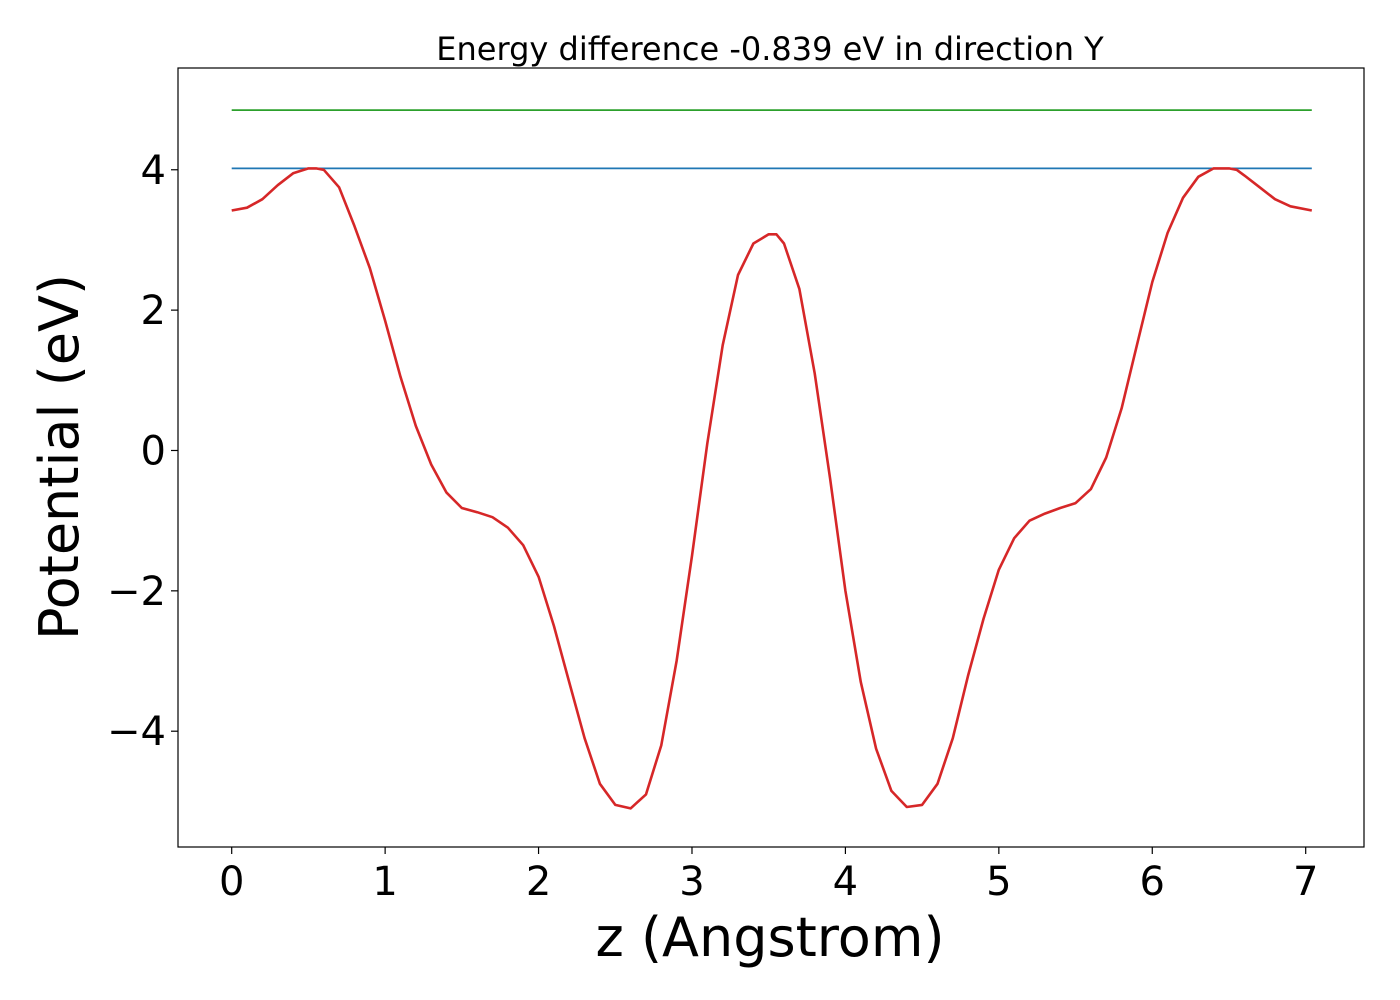 The image size is (1400, 1000). What do you see at coordinates (1152, 882) in the screenshot?
I see `x-tick-label: 6` at bounding box center [1152, 882].